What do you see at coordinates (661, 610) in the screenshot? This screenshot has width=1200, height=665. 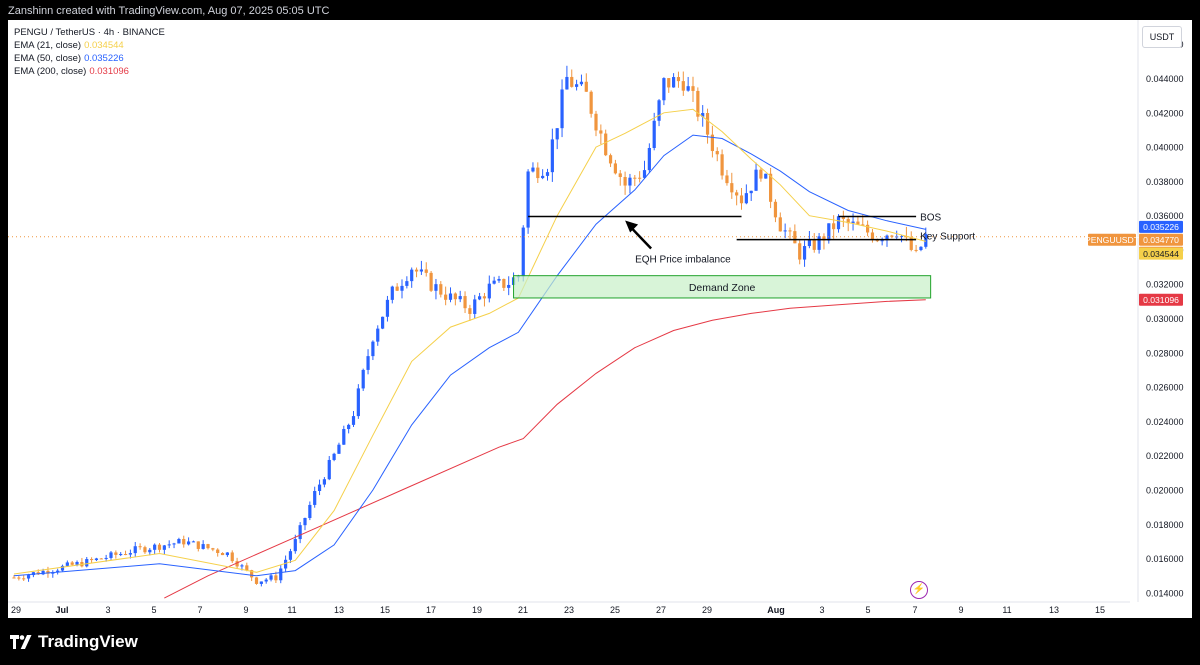 I see `x-tick-label: 27` at bounding box center [661, 610].